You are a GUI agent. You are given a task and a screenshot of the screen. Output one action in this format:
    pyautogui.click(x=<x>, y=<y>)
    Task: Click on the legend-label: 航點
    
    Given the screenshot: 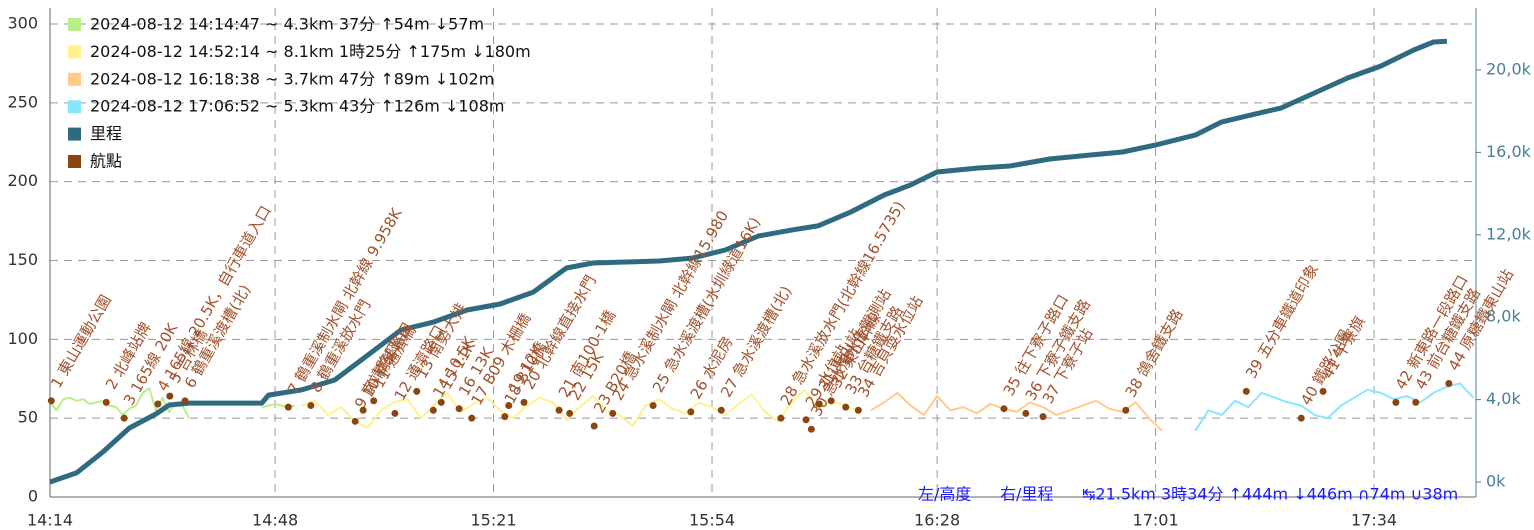 What is the action you would take?
    pyautogui.click(x=106, y=161)
    